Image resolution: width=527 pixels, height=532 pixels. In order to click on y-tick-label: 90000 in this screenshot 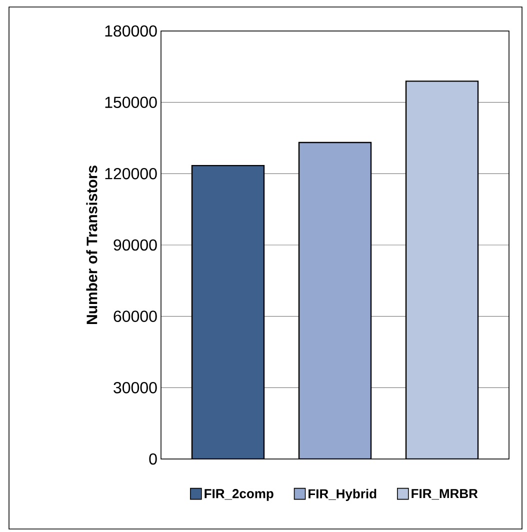, I will do `click(135, 245)`.